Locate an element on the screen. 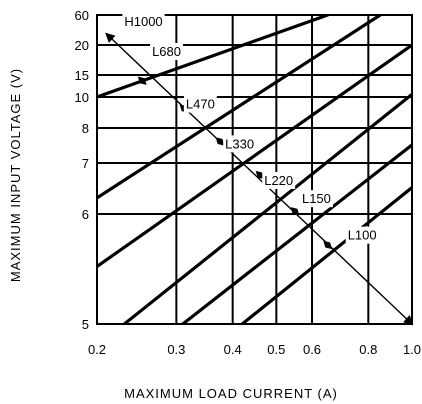  y-tick-label-4: 10 is located at coordinates (82, 97).